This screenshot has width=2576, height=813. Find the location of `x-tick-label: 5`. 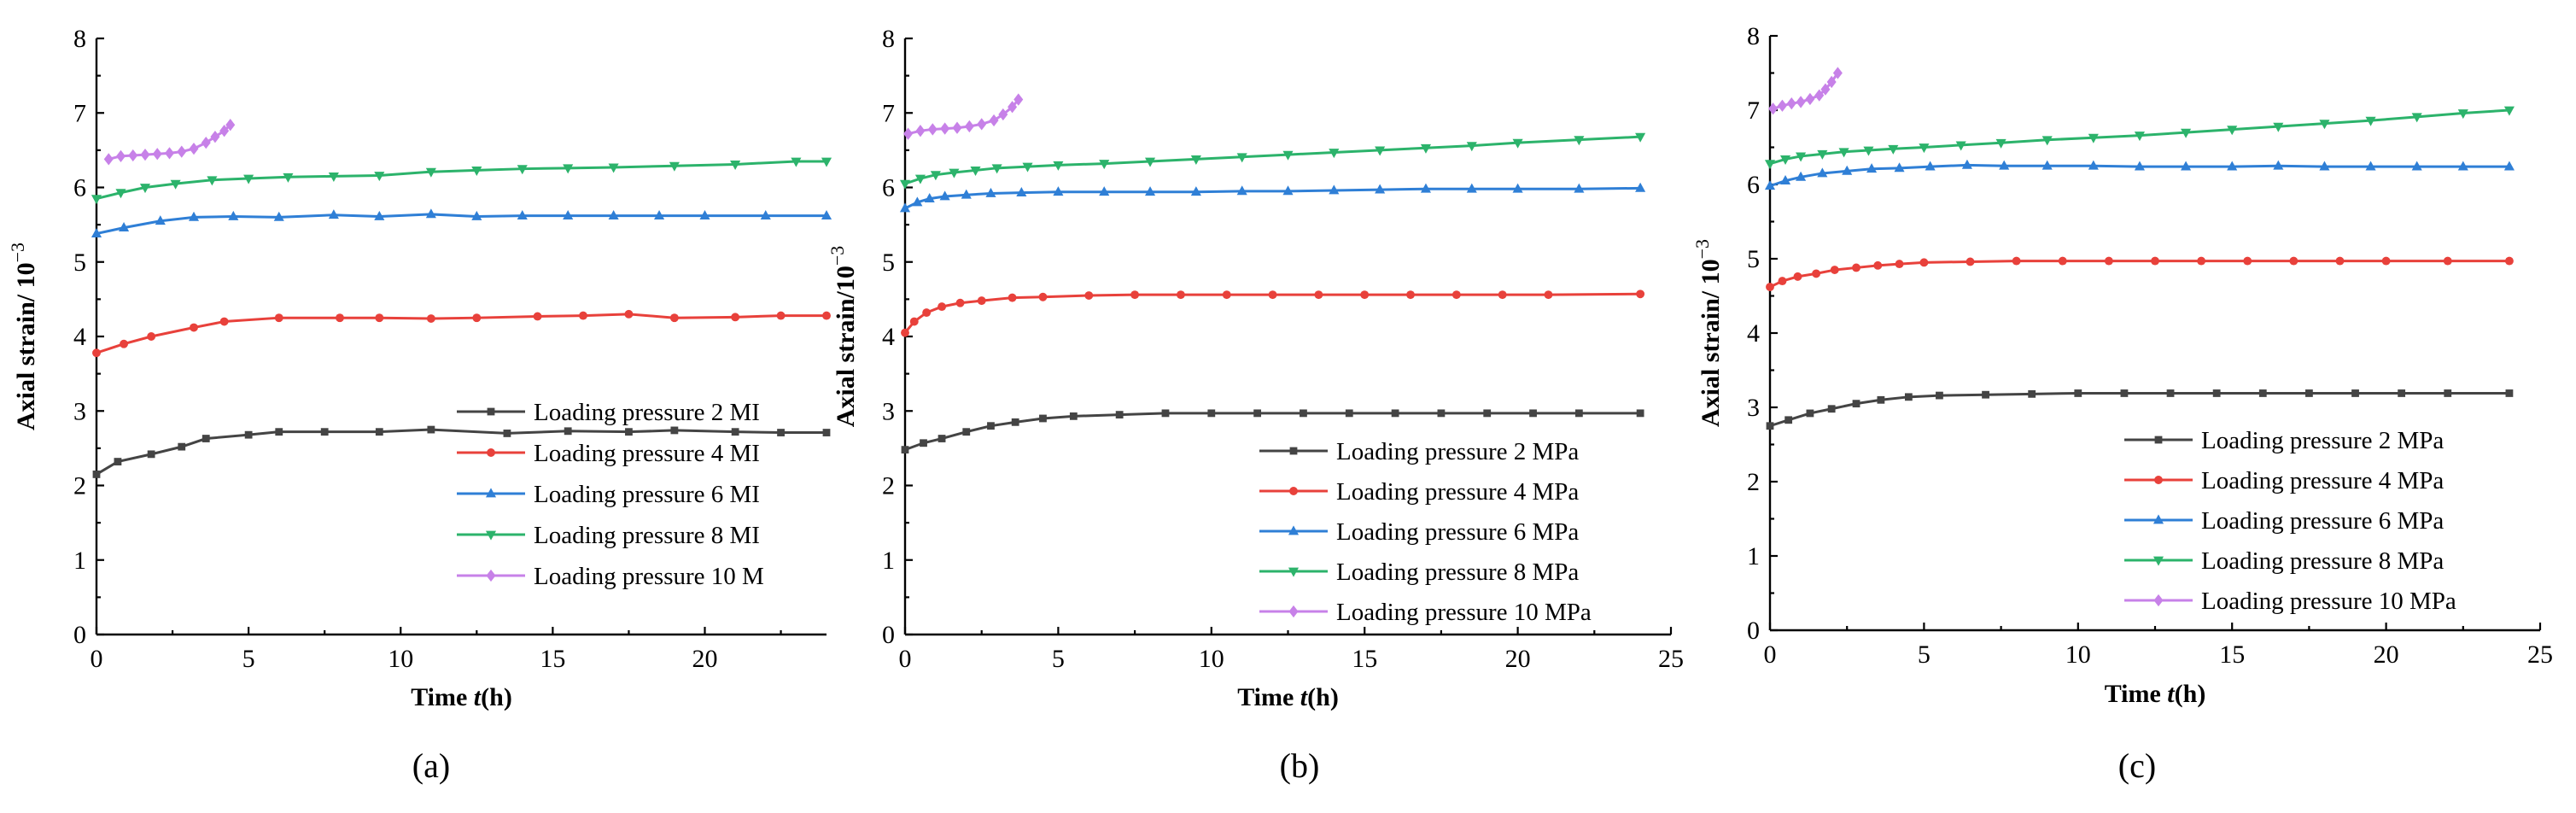

x-tick-label: 5 is located at coordinates (248, 659).